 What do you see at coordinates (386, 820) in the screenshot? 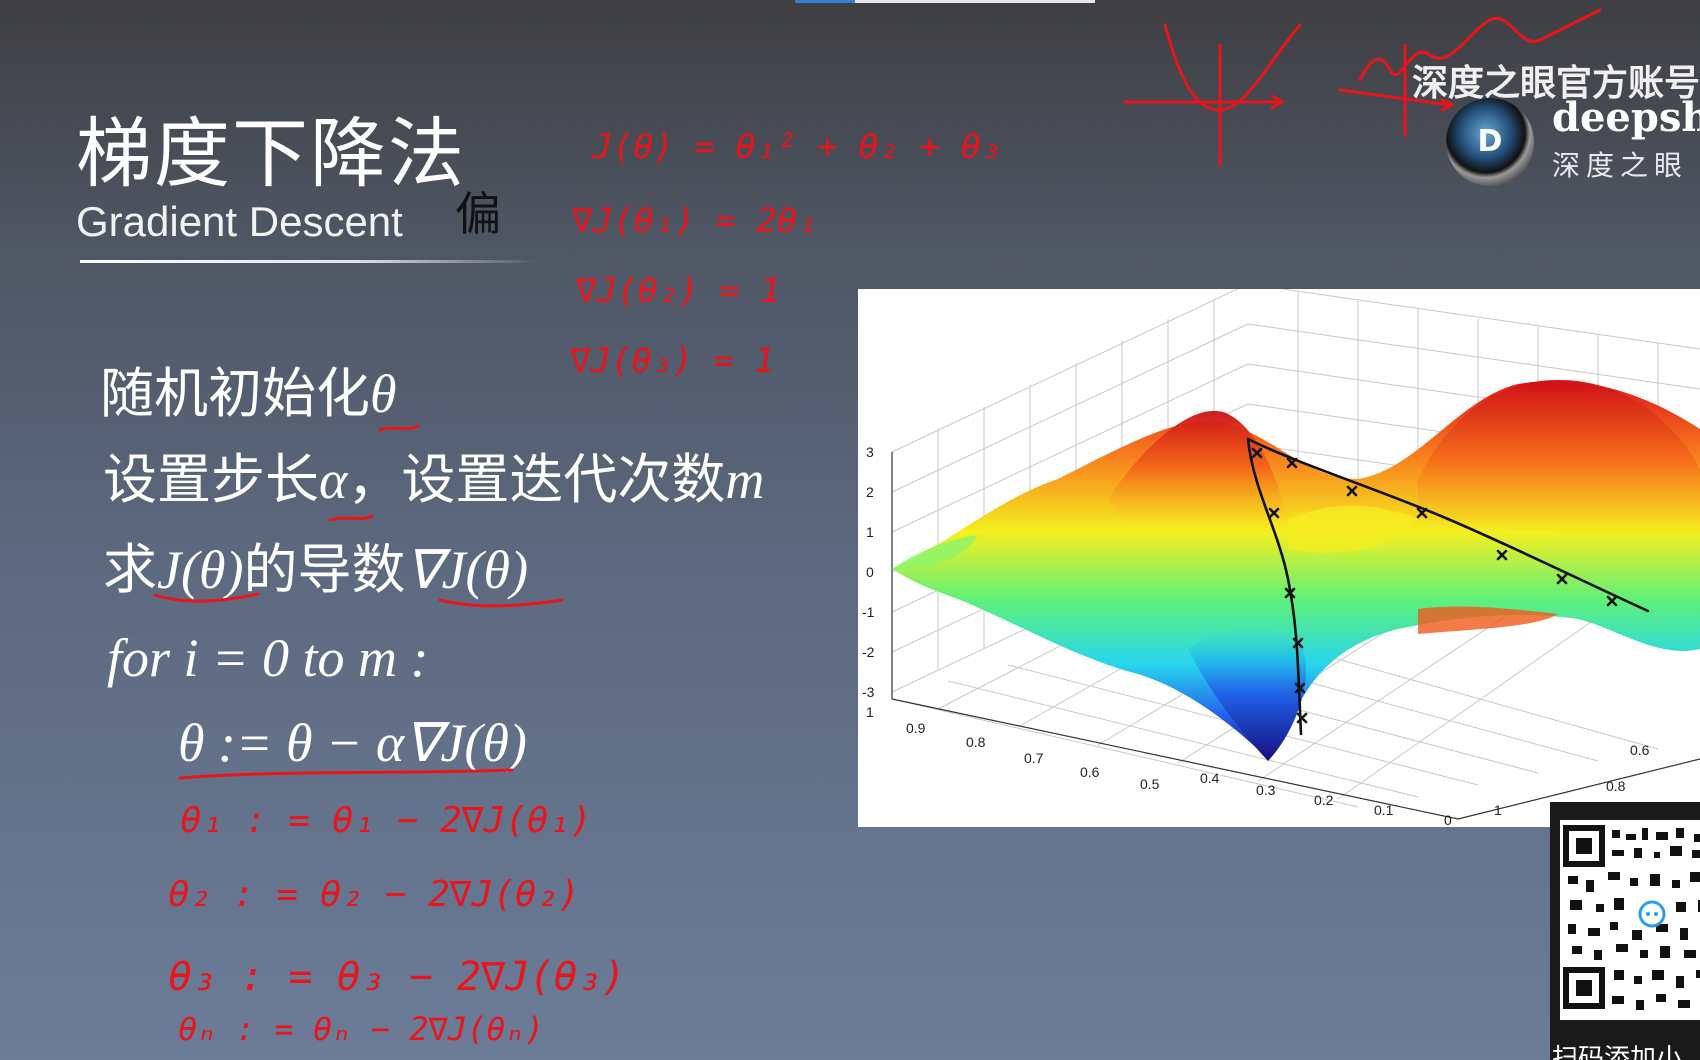
I see `update-1: θ₁ : = θ₁ − 2∇J(θ₁)` at bounding box center [386, 820].